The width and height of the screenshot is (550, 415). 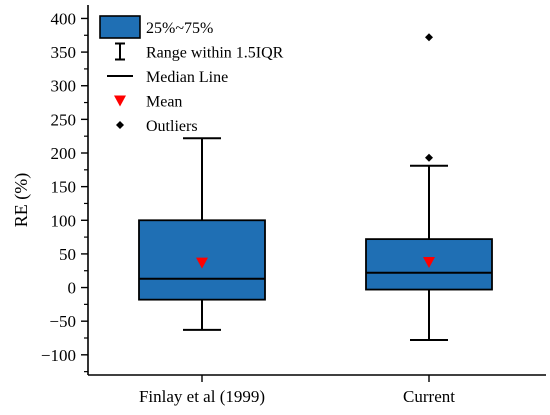 I want to click on y-tick-label: 200, so click(x=64, y=153).